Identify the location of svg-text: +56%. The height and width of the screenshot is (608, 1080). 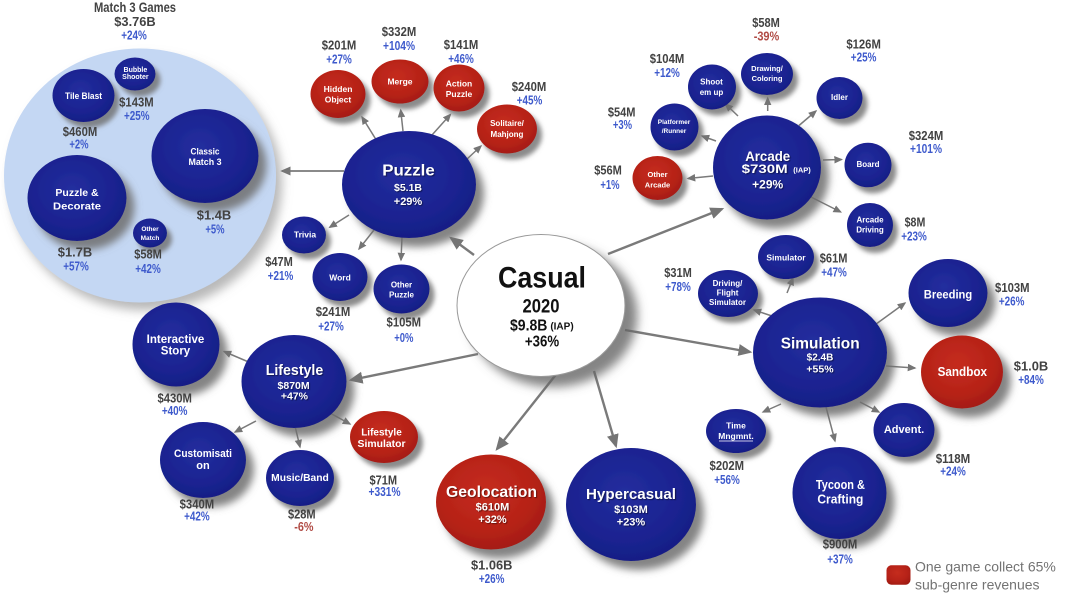
(727, 479).